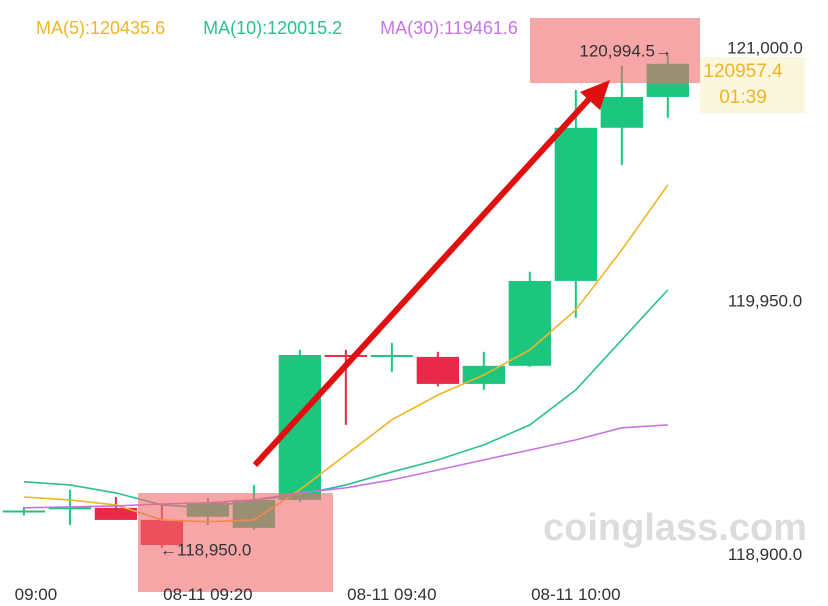 The width and height of the screenshot is (828, 606). What do you see at coordinates (449, 28) in the screenshot?
I see `legend-entry: MA(30):119461.6` at bounding box center [449, 28].